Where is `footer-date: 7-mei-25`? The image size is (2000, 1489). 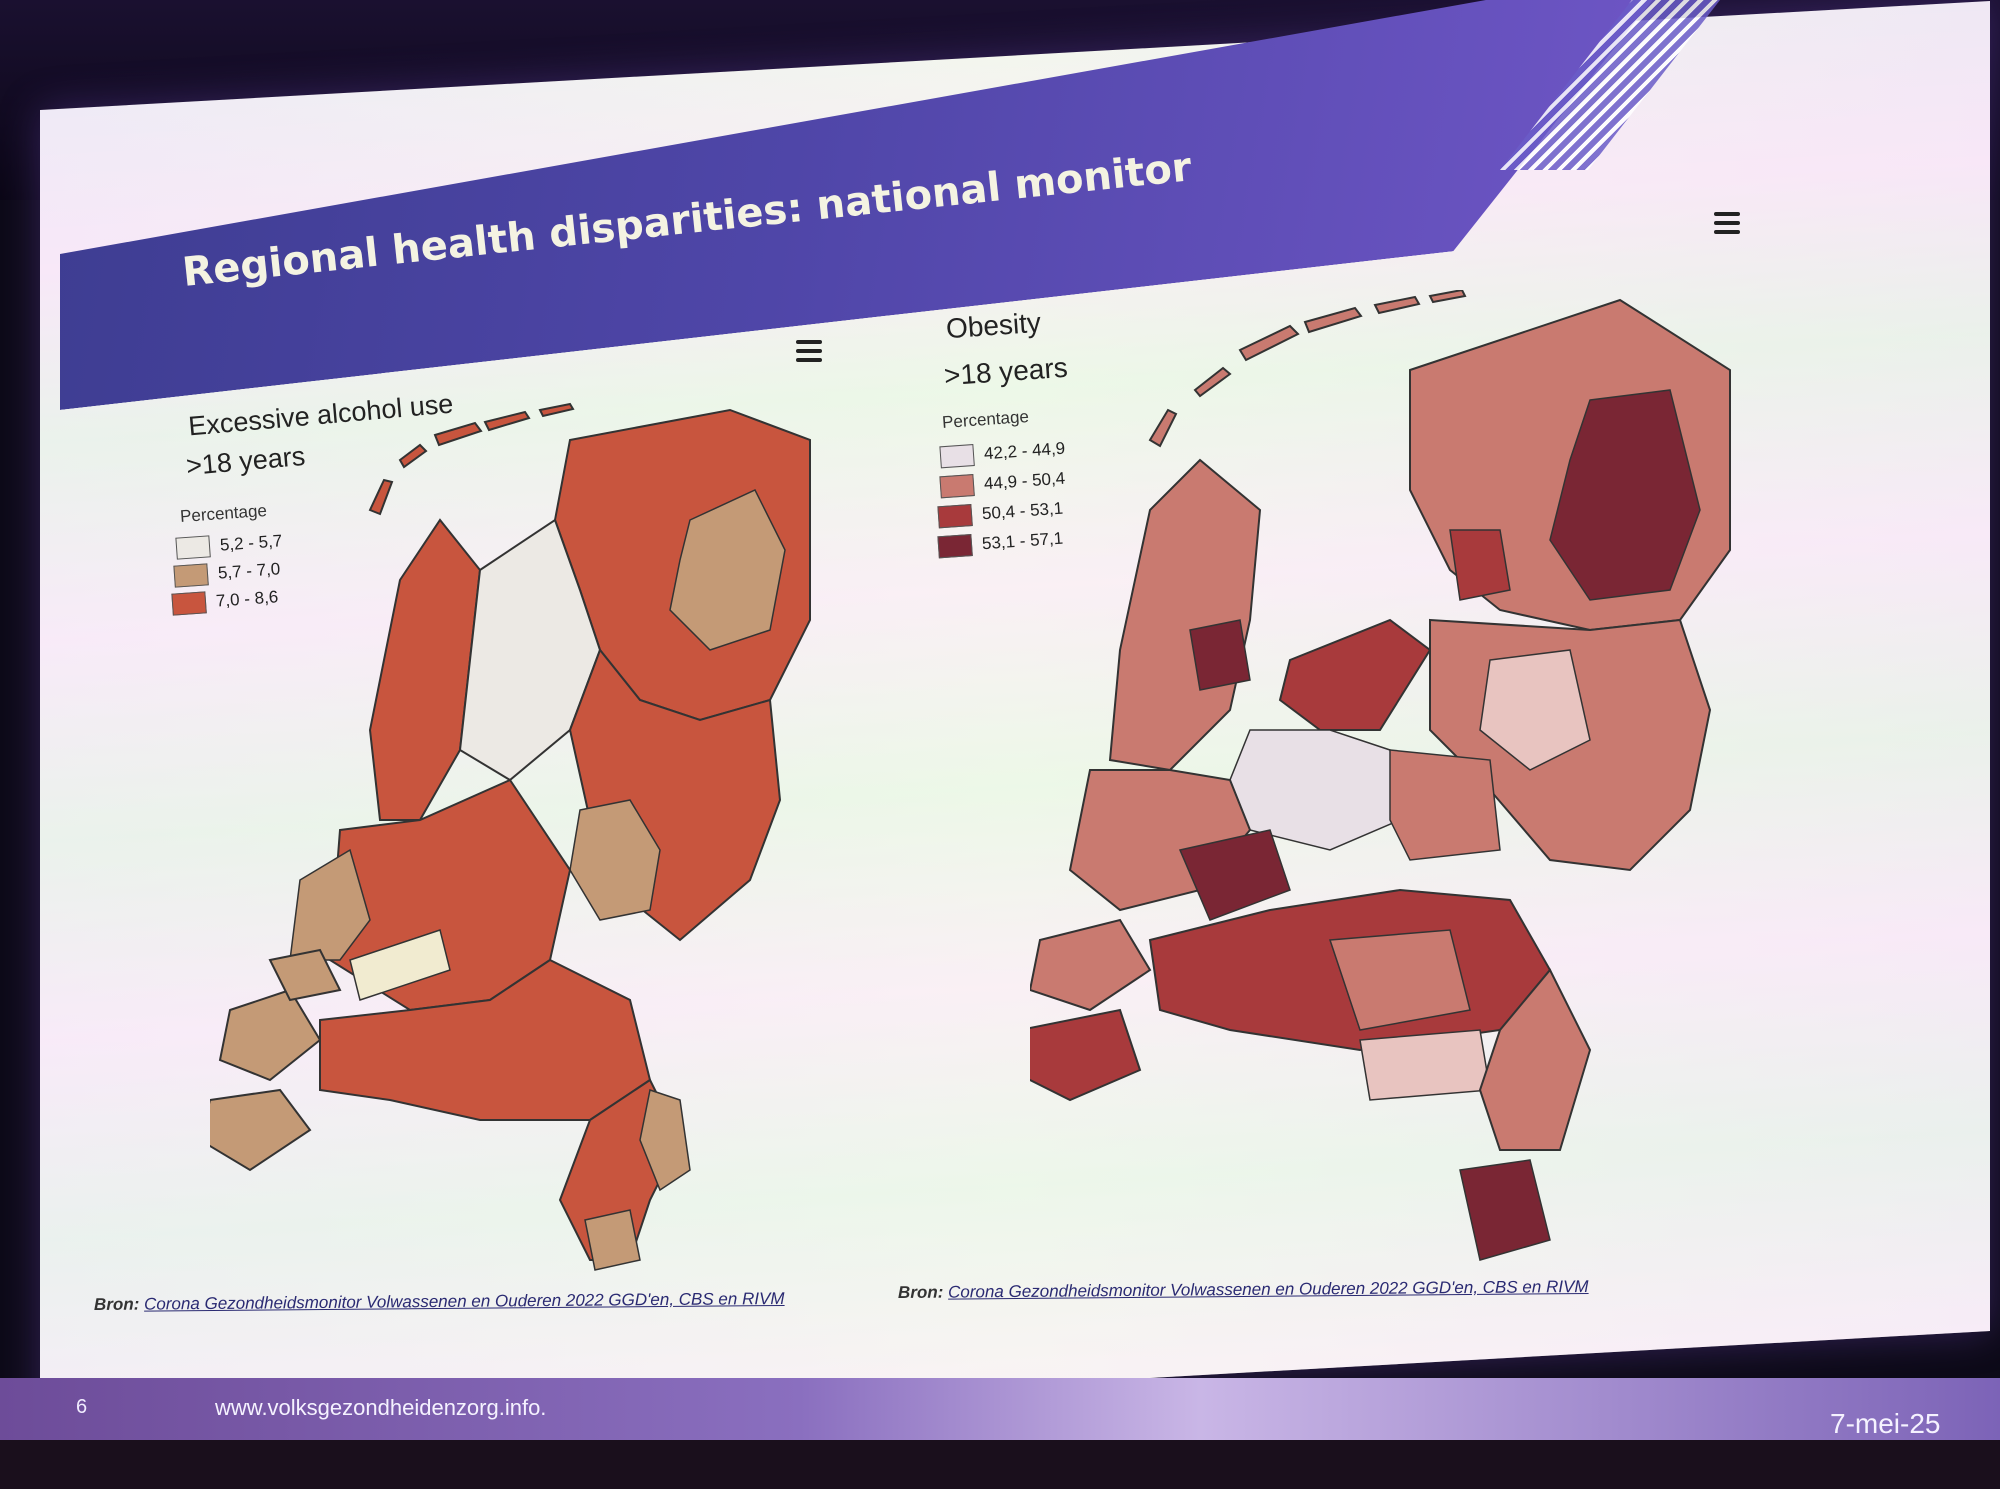
footer-date: 7-mei-25 is located at coordinates (1885, 1423).